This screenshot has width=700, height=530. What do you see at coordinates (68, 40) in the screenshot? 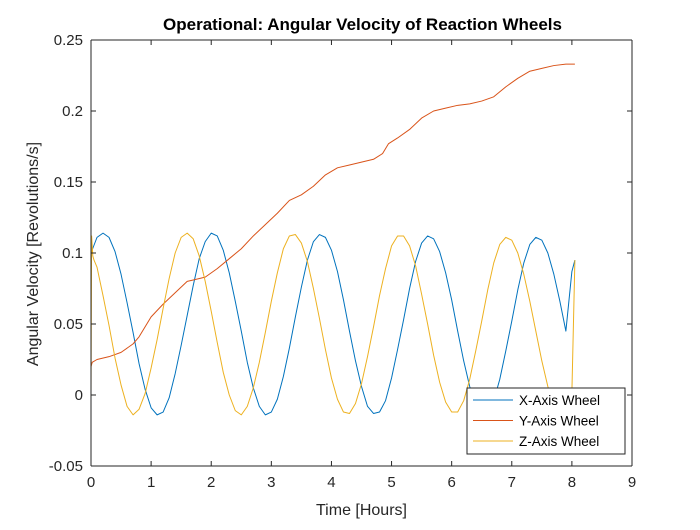
I see `y-tick-label: 0.25` at bounding box center [68, 40].